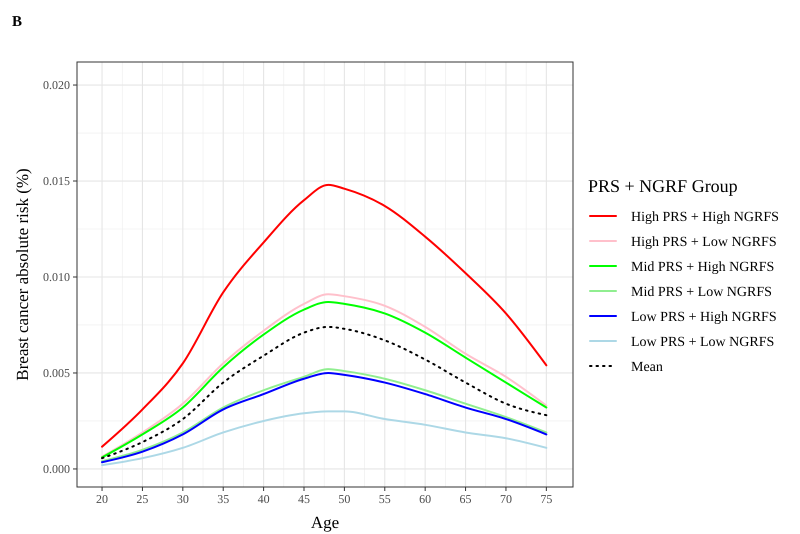  Describe the element at coordinates (102, 499) in the screenshot. I see `x-tick-label: 20` at that location.